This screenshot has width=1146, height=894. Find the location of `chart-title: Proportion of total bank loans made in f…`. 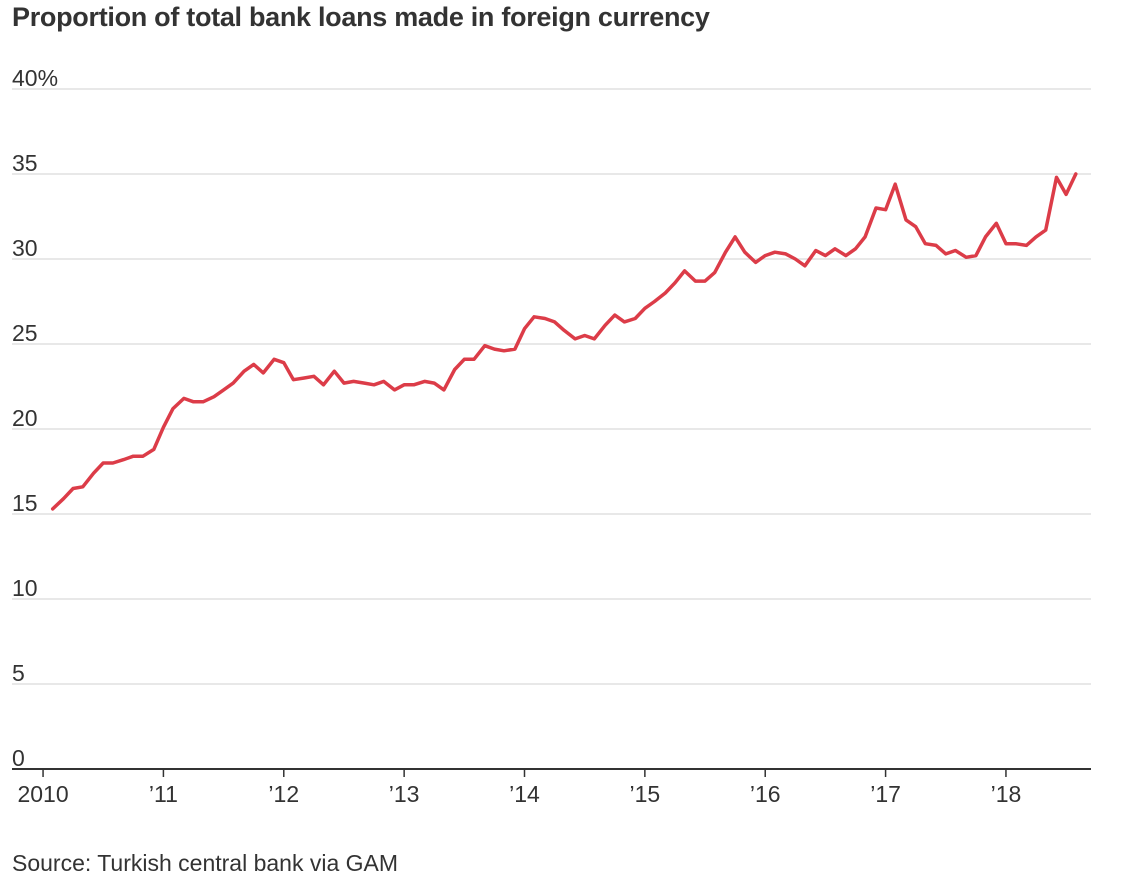

chart-title: Proportion of total bank loans made in f… is located at coordinates (361, 17).